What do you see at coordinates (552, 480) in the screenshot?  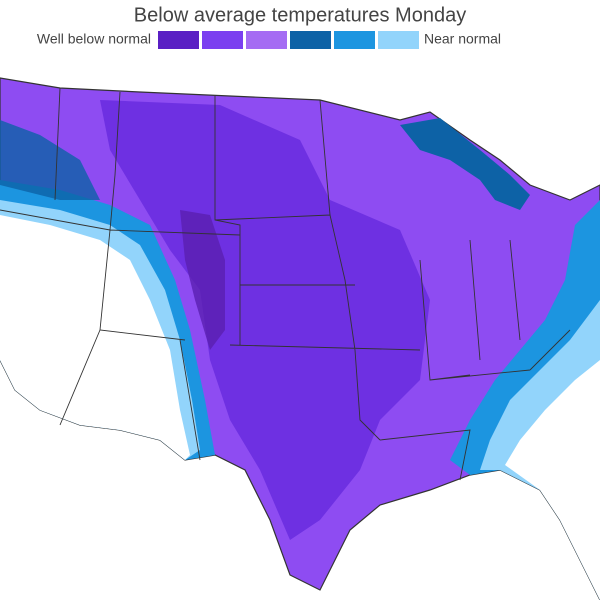 I see `east-white` at bounding box center [552, 480].